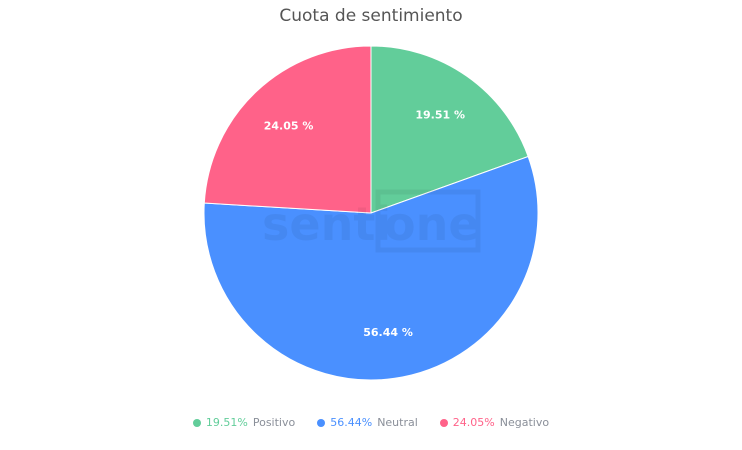  I want to click on data-label: 56.44 %, so click(388, 332).